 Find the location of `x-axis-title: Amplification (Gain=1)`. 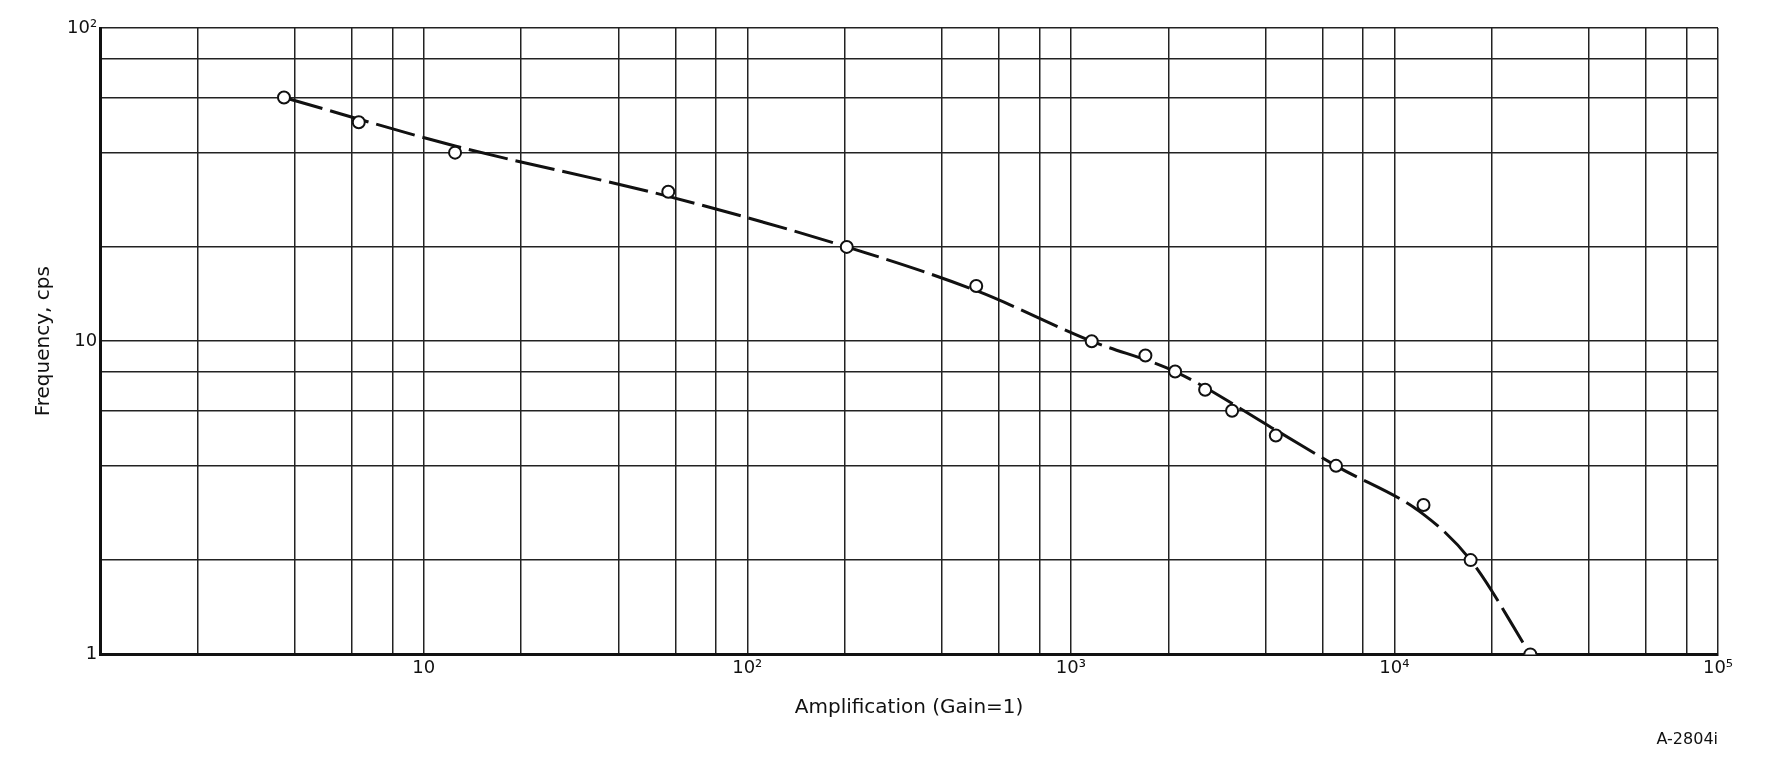

x-axis-title: Amplification (Gain=1) is located at coordinates (909, 706).